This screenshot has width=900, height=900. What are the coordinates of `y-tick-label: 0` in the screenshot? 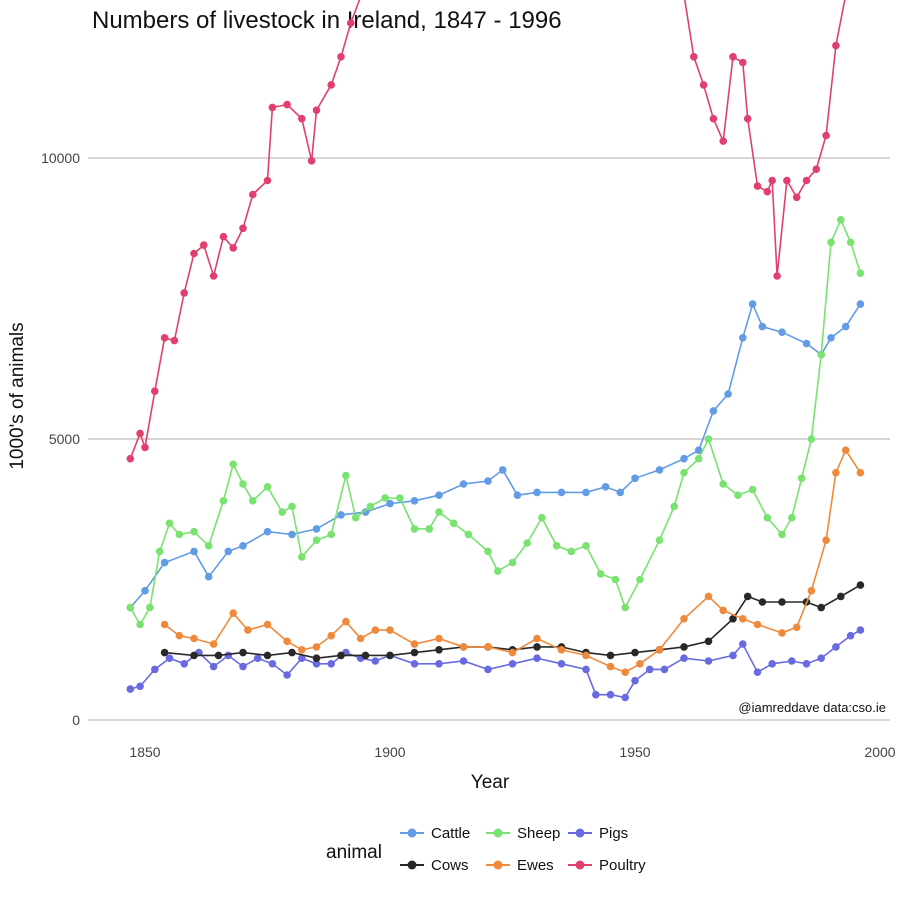 It's located at (76, 720).